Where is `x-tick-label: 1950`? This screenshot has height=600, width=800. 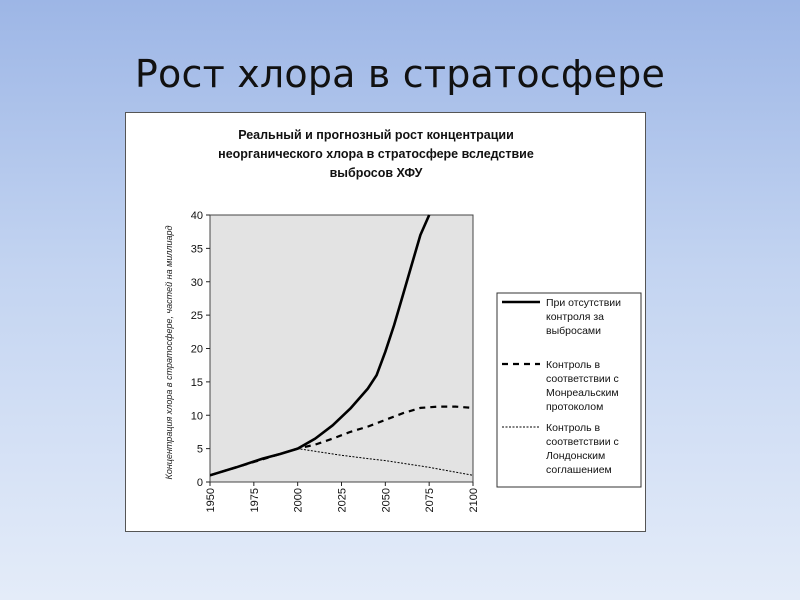
x-tick-label: 1950 is located at coordinates (211, 500).